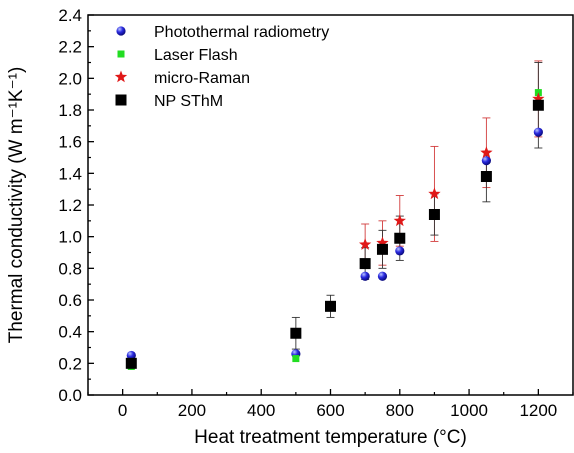  I want to click on y-tick-label: 0.0, so click(70, 395).